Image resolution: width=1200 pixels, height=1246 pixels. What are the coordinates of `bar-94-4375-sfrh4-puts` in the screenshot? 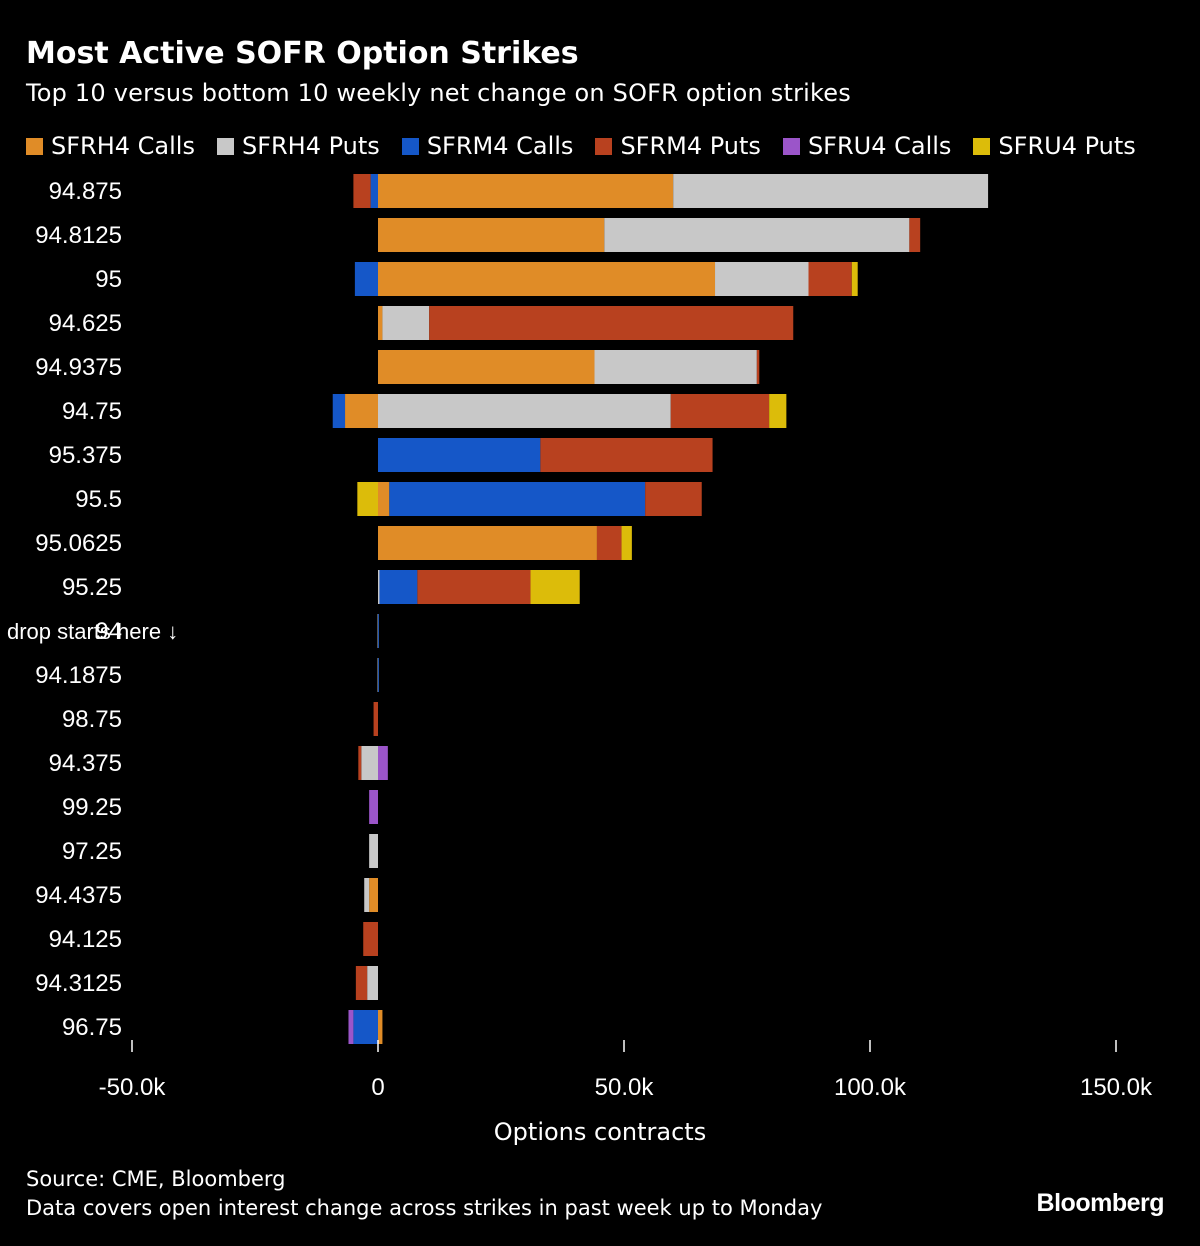 It's located at (367, 895).